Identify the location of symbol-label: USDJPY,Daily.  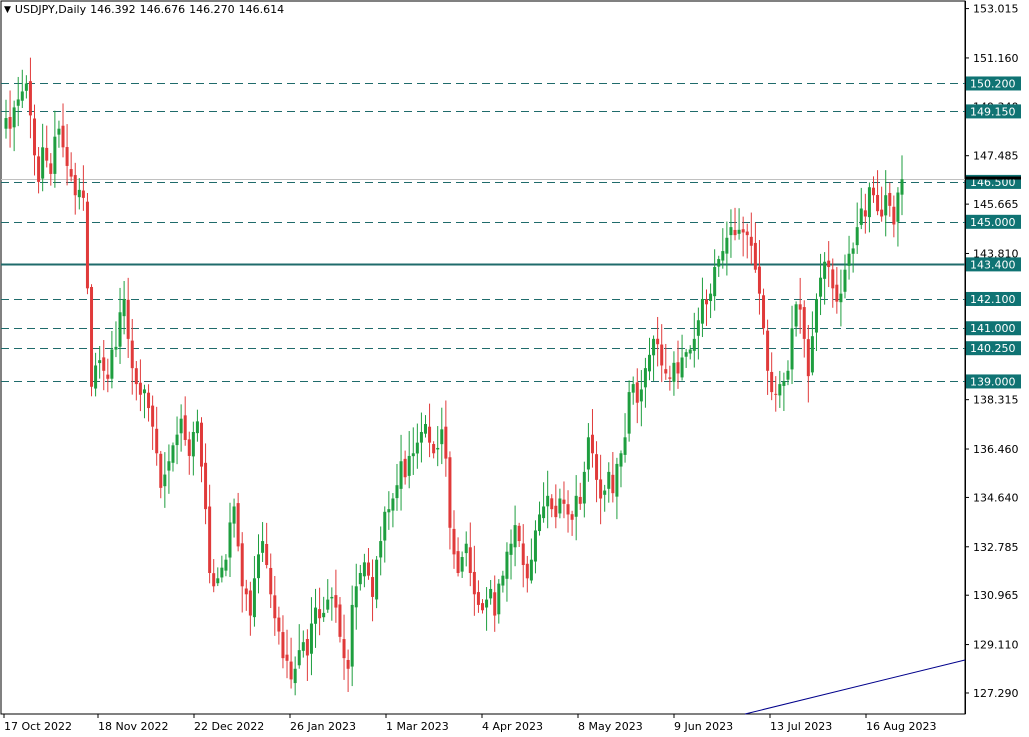
(50, 9).